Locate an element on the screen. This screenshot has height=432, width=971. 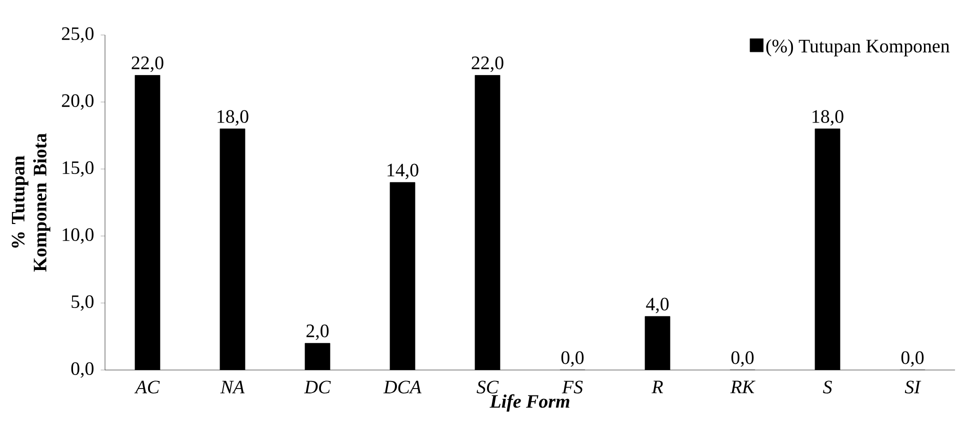
x-axis-title: Life Form is located at coordinates (530, 403).